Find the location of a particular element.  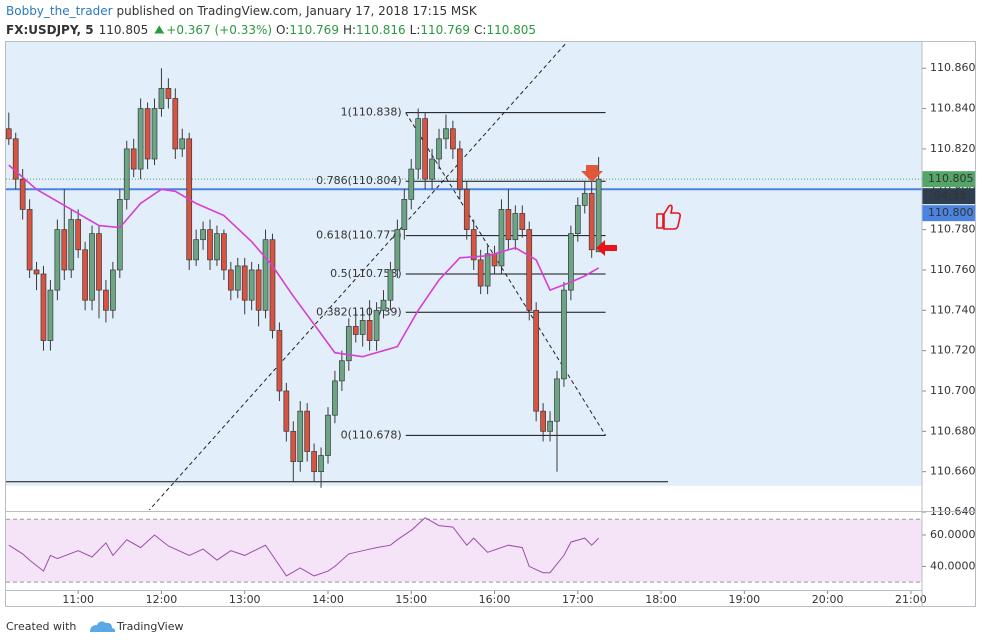

y-tick-label: 110.660 is located at coordinates (953, 471).